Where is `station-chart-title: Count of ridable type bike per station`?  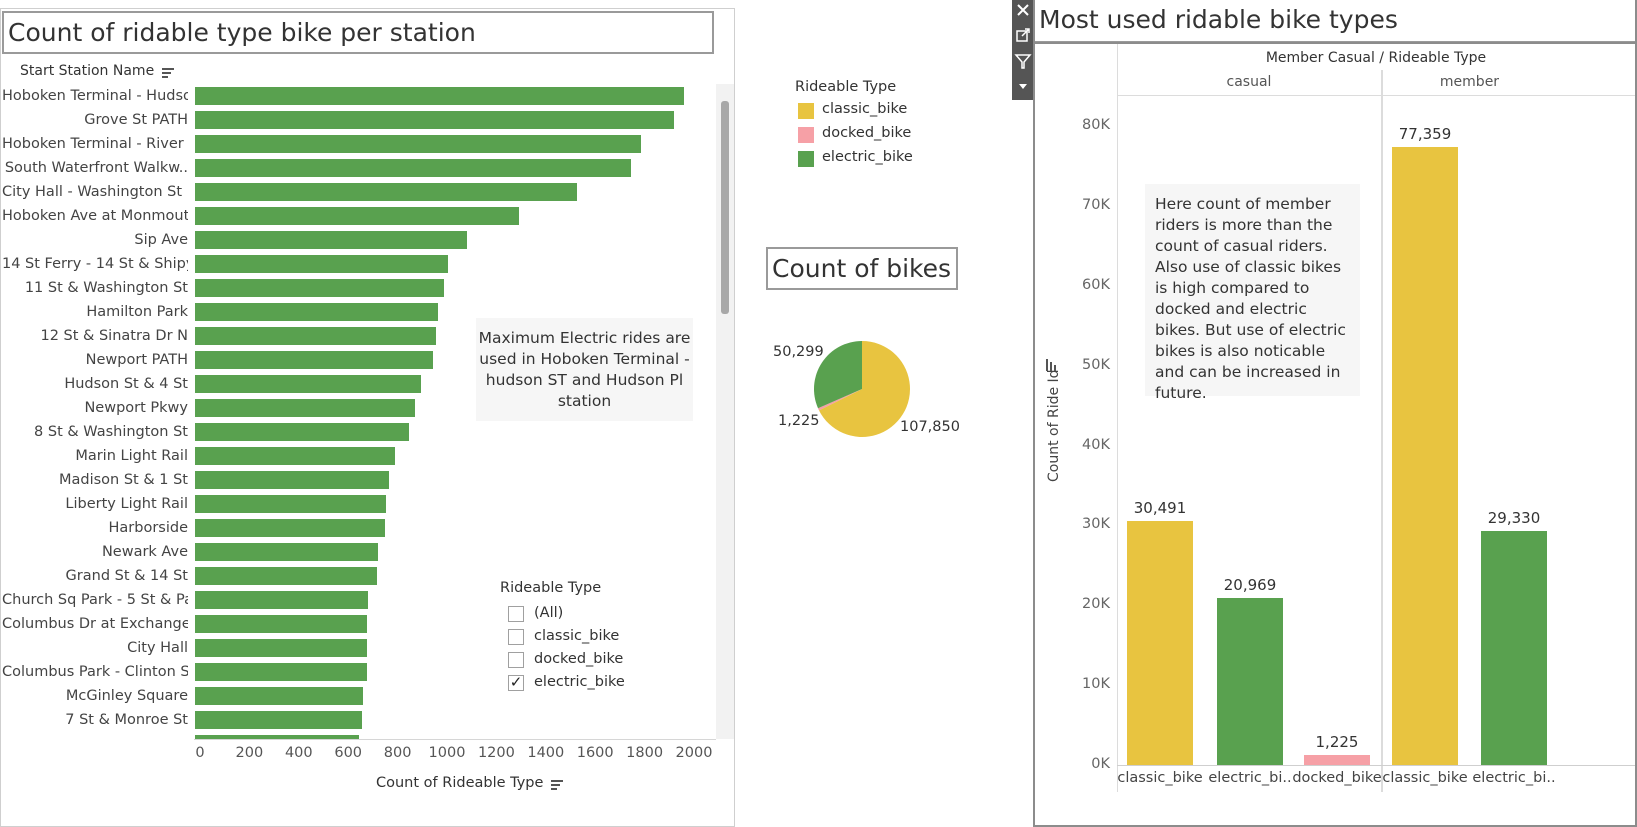 station-chart-title: Count of ridable type bike per station is located at coordinates (358, 32).